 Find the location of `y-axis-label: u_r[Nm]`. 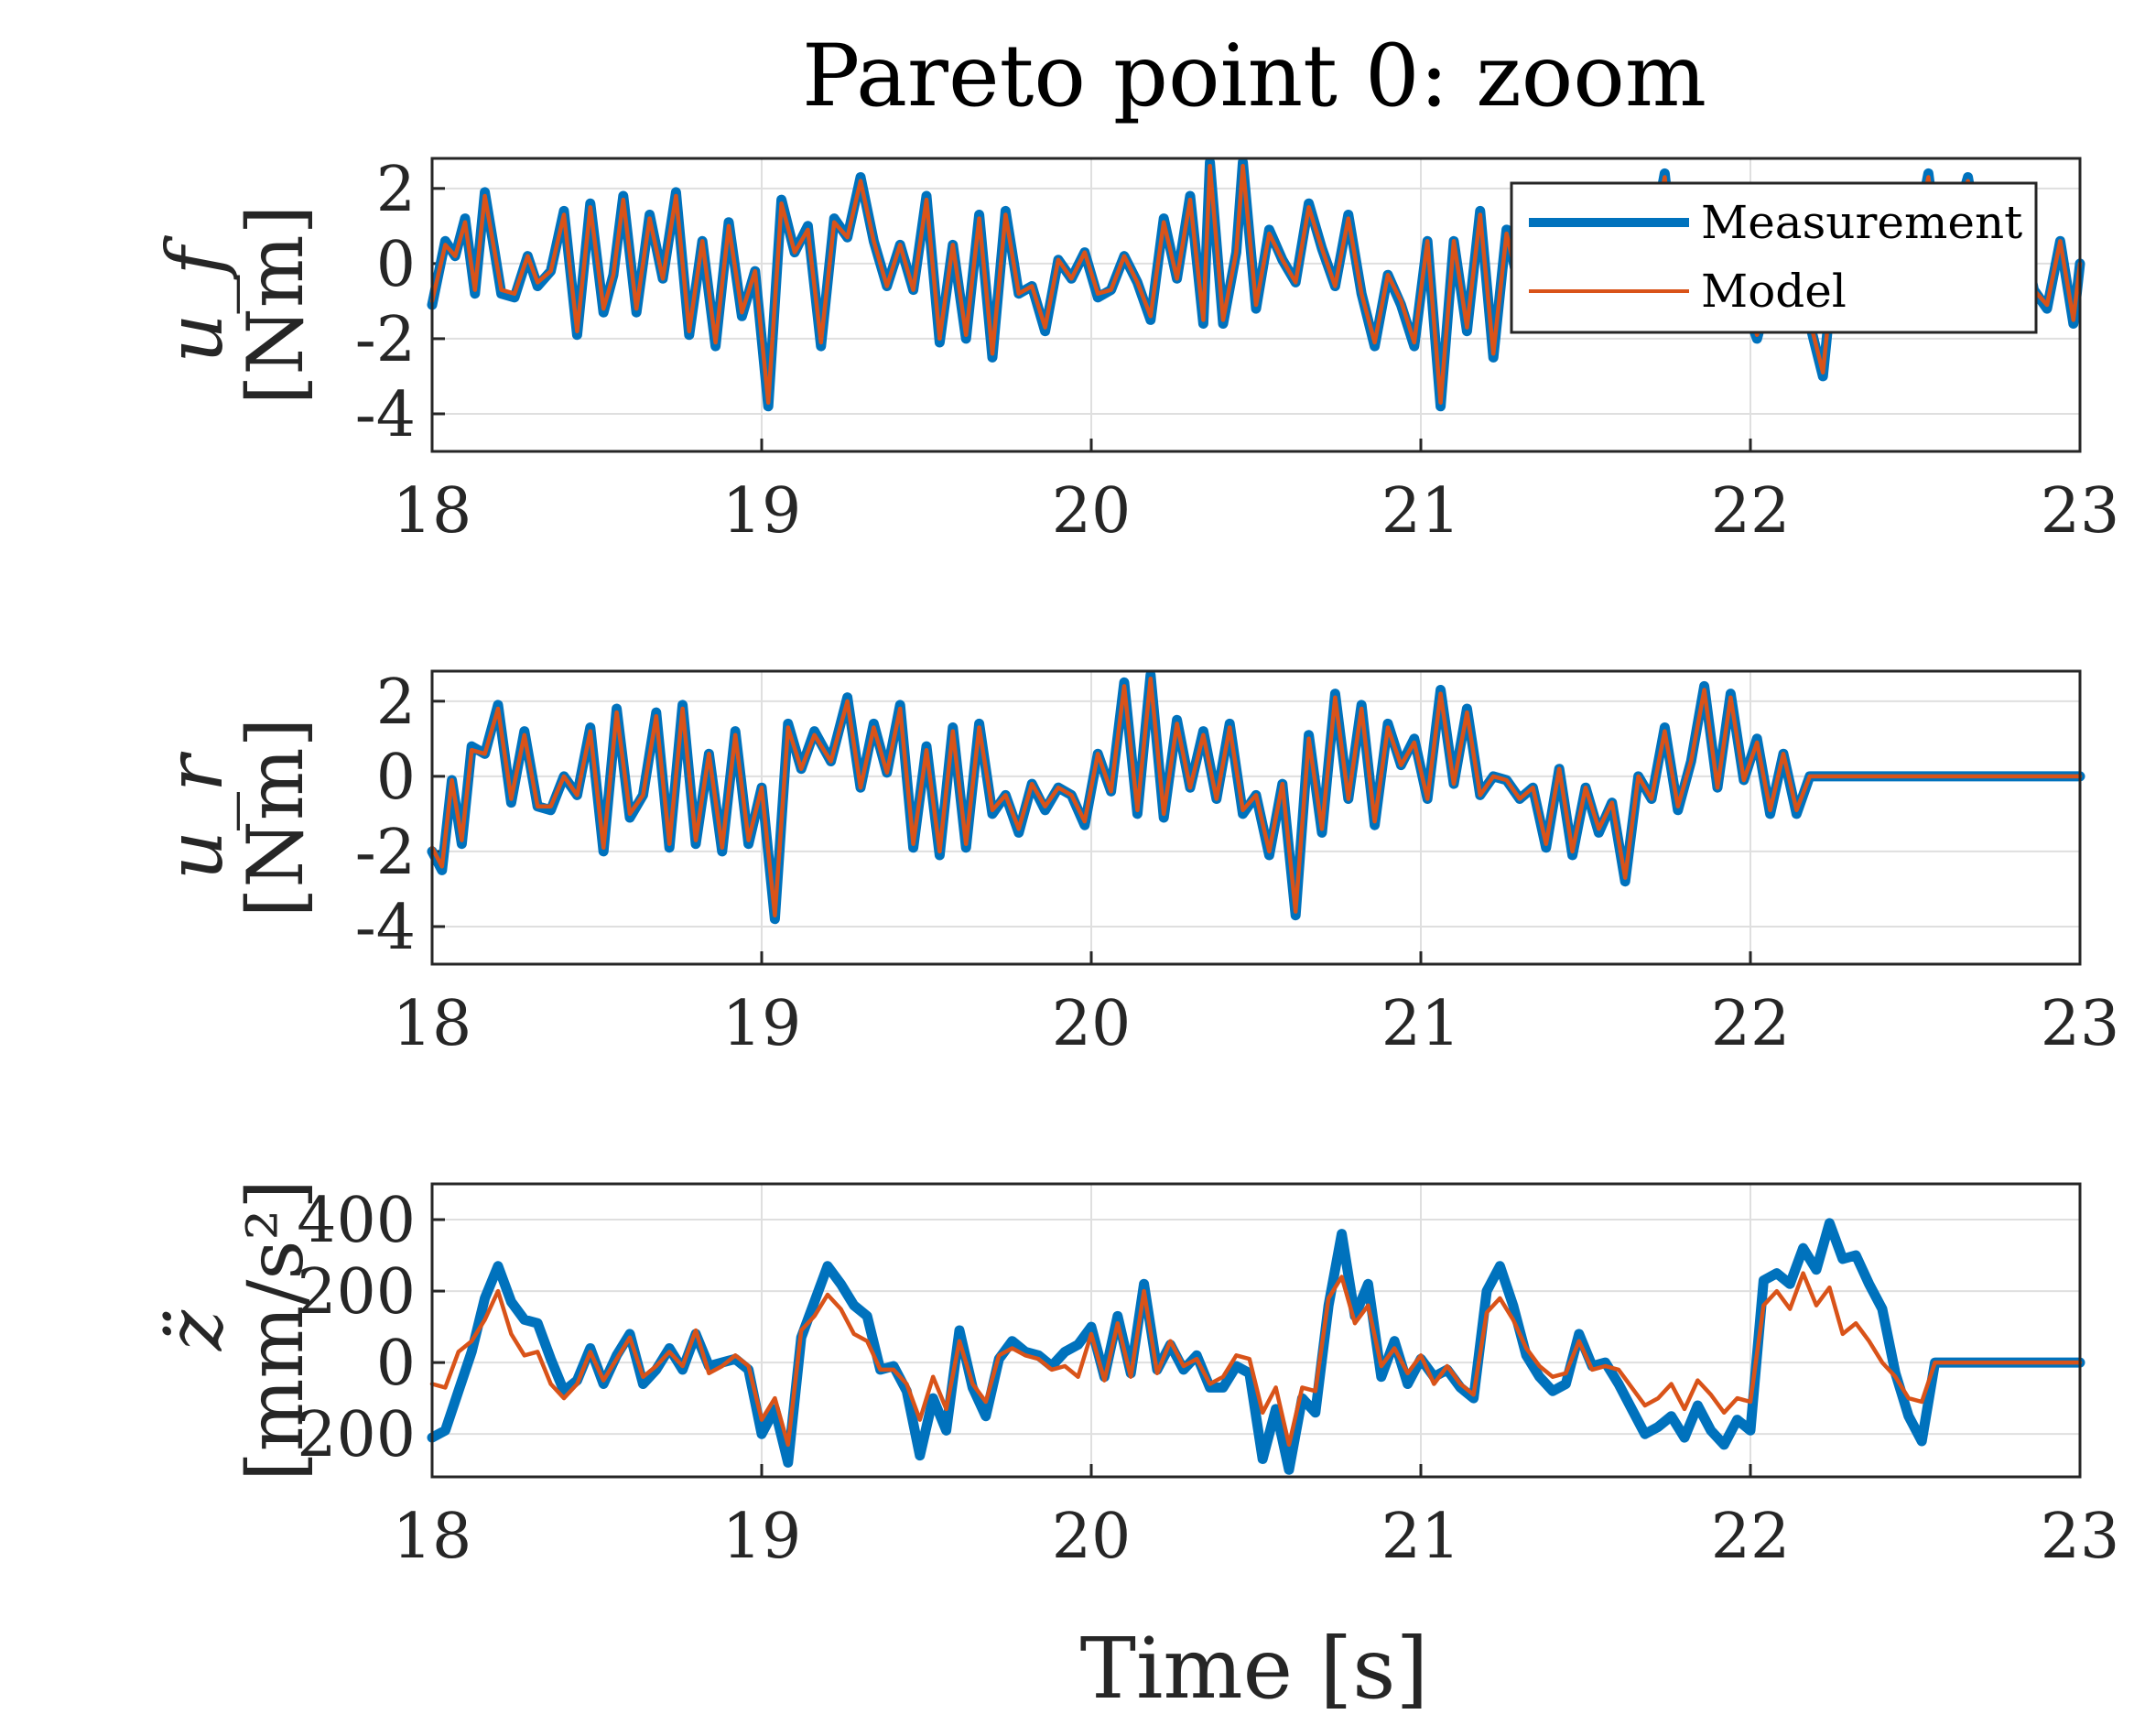

y-axis-label: u_r[Nm] is located at coordinates (235, 818).